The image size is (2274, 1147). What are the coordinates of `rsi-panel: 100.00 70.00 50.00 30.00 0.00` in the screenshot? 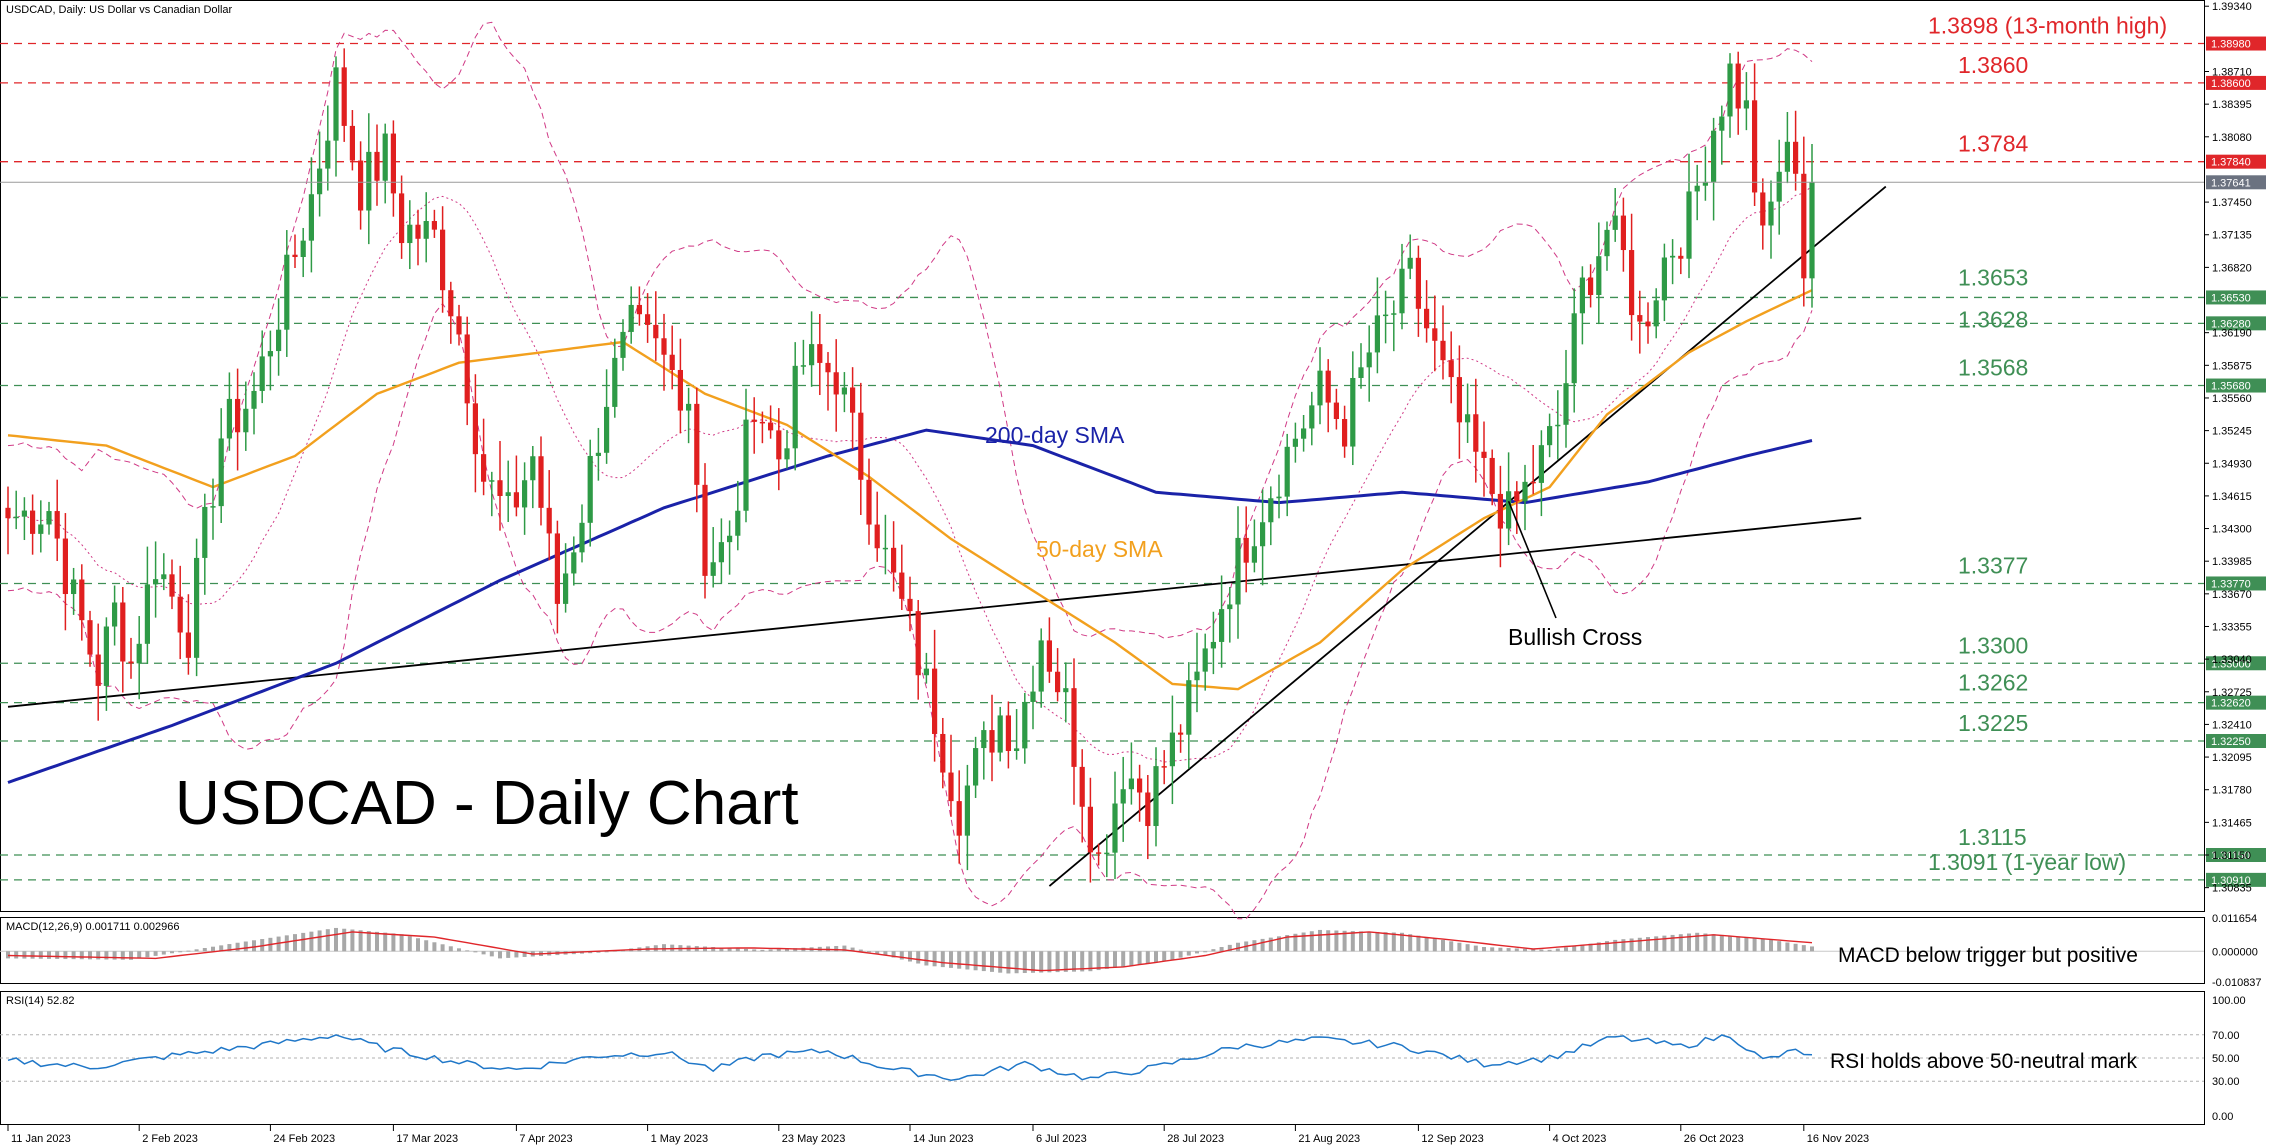 It's located at (1123, 1059).